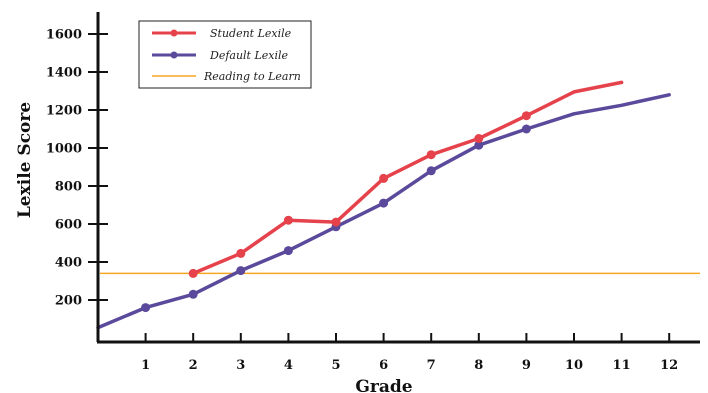  Describe the element at coordinates (240, 365) in the screenshot. I see `x-tick-label-3: 3` at that location.